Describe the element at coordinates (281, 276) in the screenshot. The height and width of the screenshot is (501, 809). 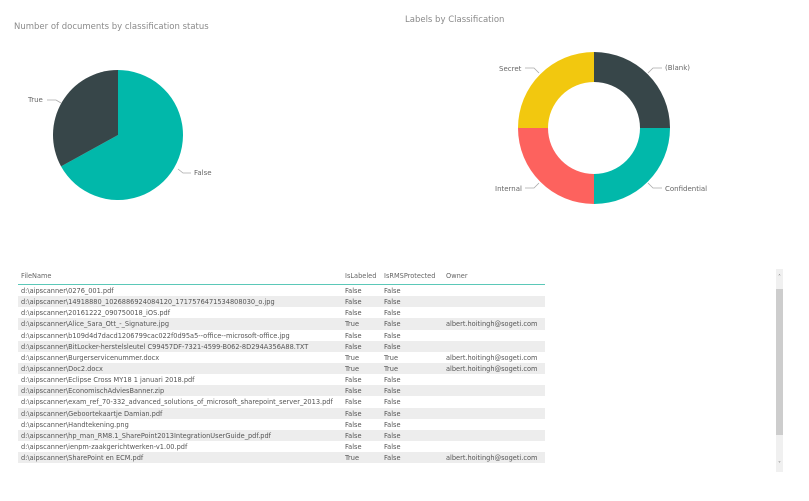
I see `table-header: FileName IsLabeled IsRMSProtected Owner` at that location.